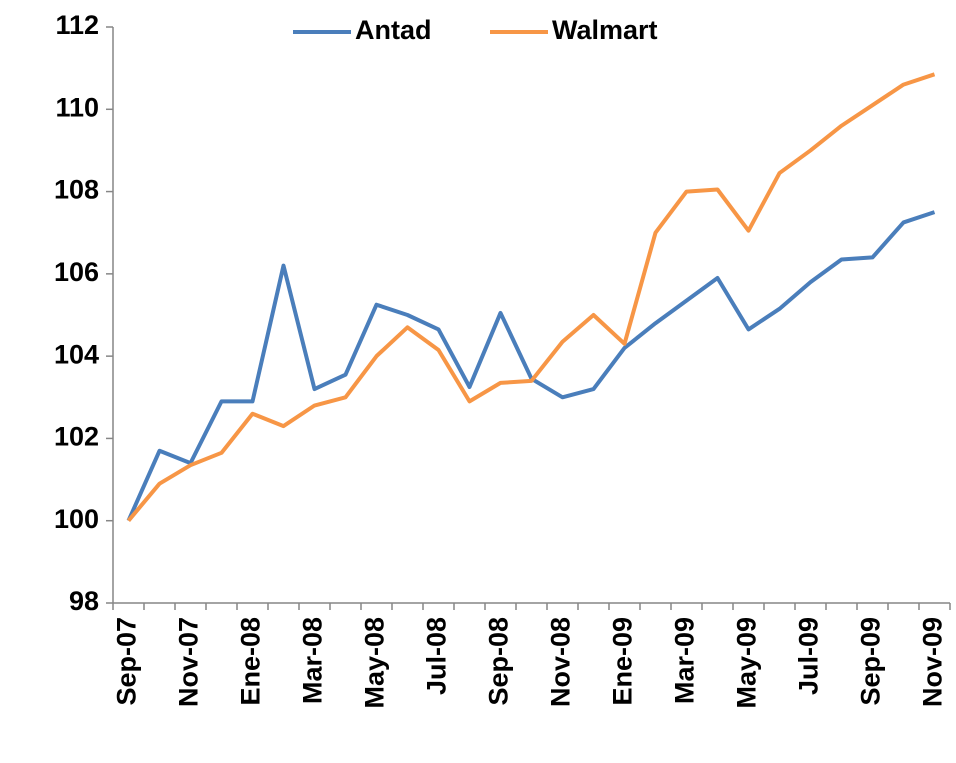 Image resolution: width=956 pixels, height=763 pixels. I want to click on x-tick-label: Sep-08, so click(499, 661).